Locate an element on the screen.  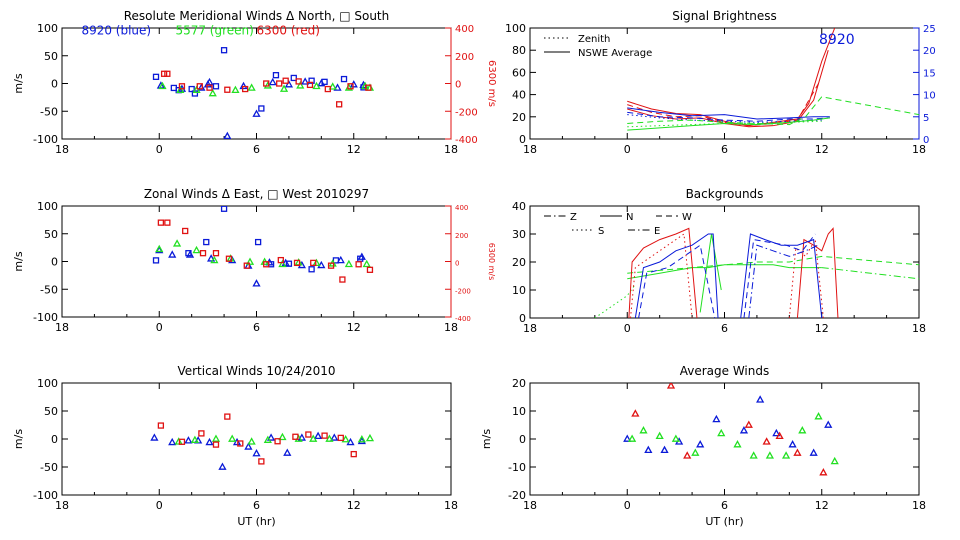
y-tick-label: 40 is located at coordinates (519, 206).